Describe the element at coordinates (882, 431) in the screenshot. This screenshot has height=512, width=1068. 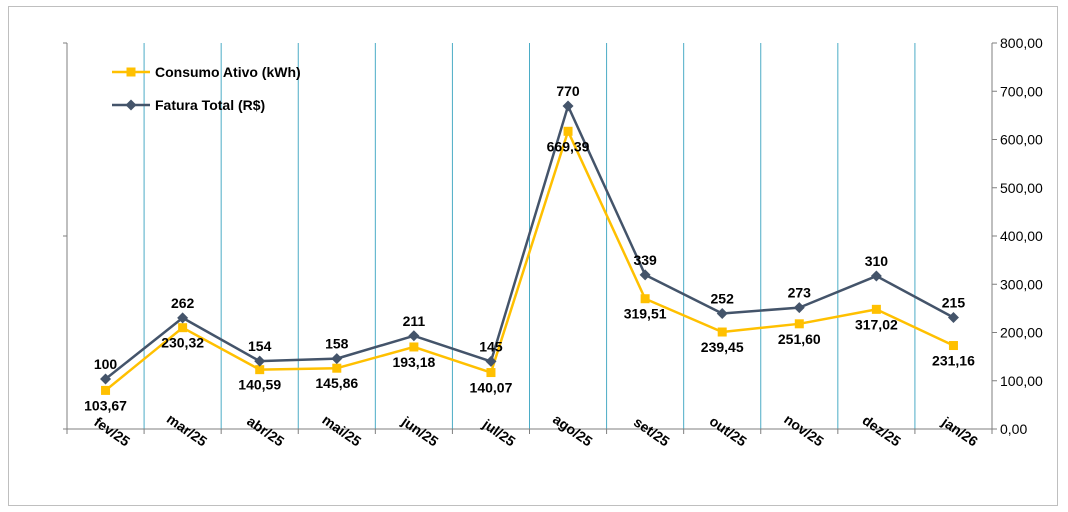
I see `x-tick-label: dez/25` at that location.